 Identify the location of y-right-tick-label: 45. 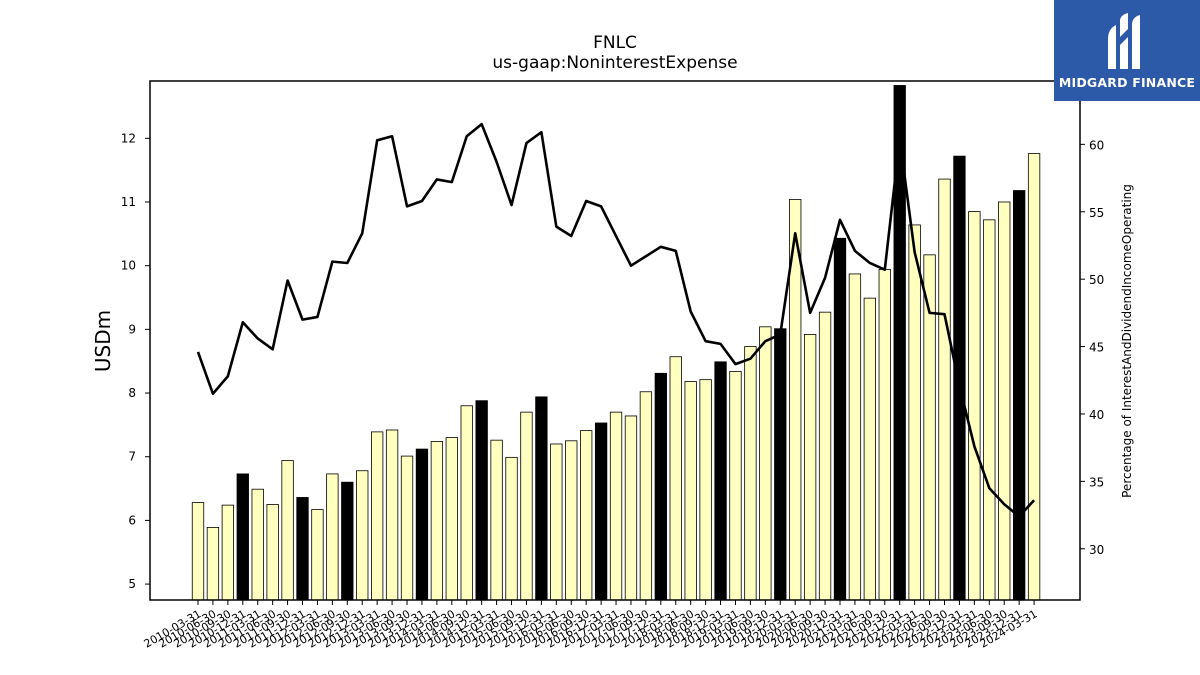
(1096, 348).